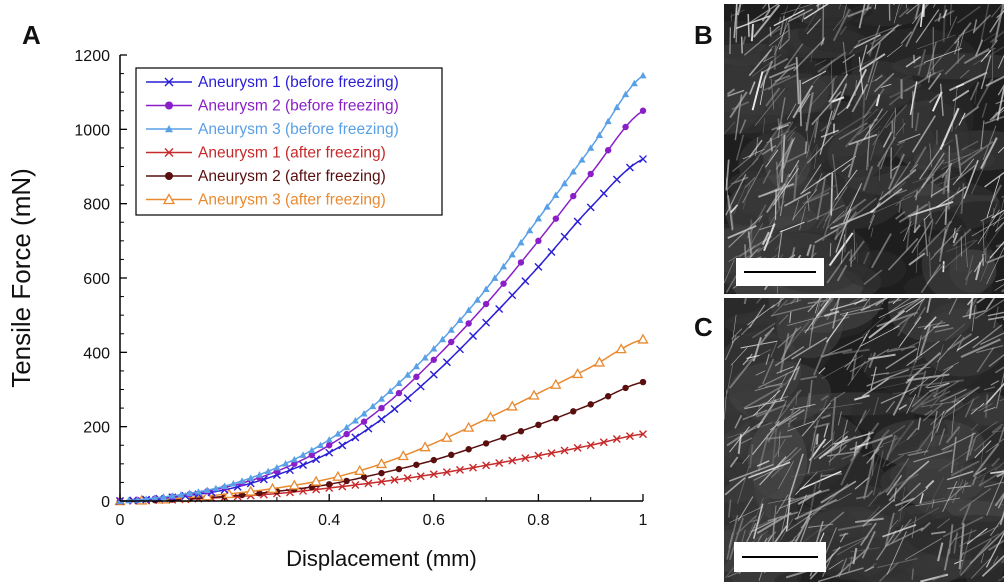 This screenshot has width=1004, height=582. I want to click on y-axis-ticks: 0 200 400 600 800 1000 1200, so click(100, 279).